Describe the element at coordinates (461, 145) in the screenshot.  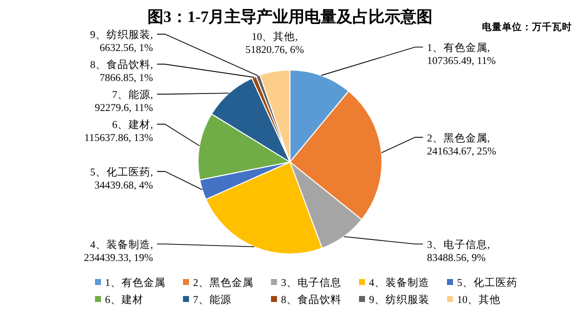
I see `data-label: 2、黑色金属, 241634.67, 25%` at that location.